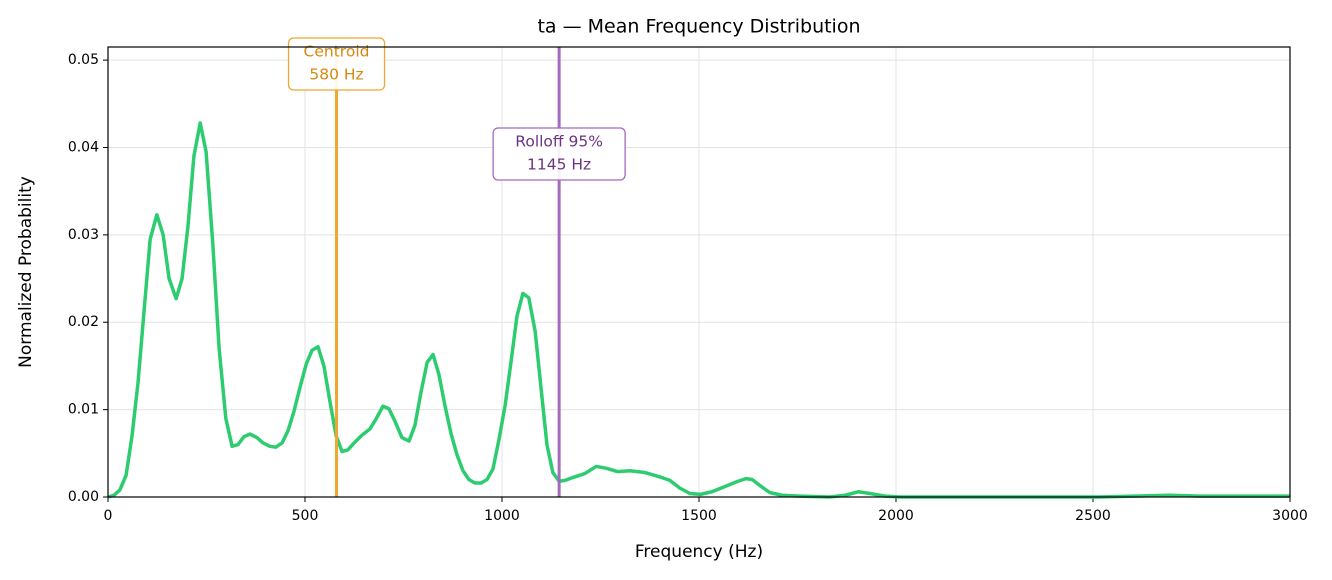 Image resolution: width=1332 pixels, height=580 pixels. What do you see at coordinates (83, 322) in the screenshot?
I see `y-tick-label: 0.02` at bounding box center [83, 322].